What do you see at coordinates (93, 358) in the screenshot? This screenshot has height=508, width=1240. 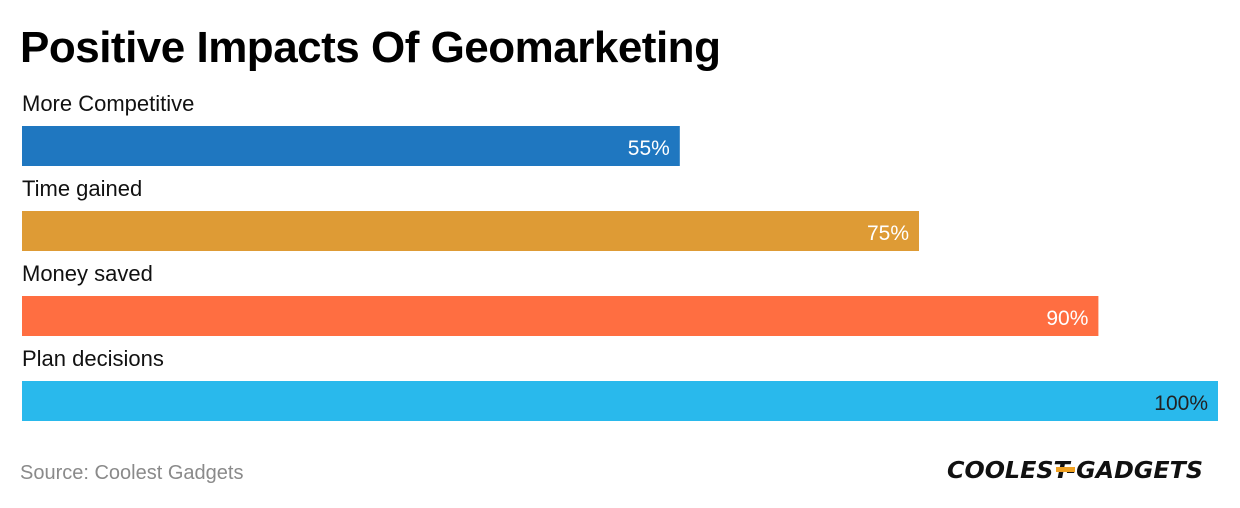 I see `category-label: Plan decisions` at bounding box center [93, 358].